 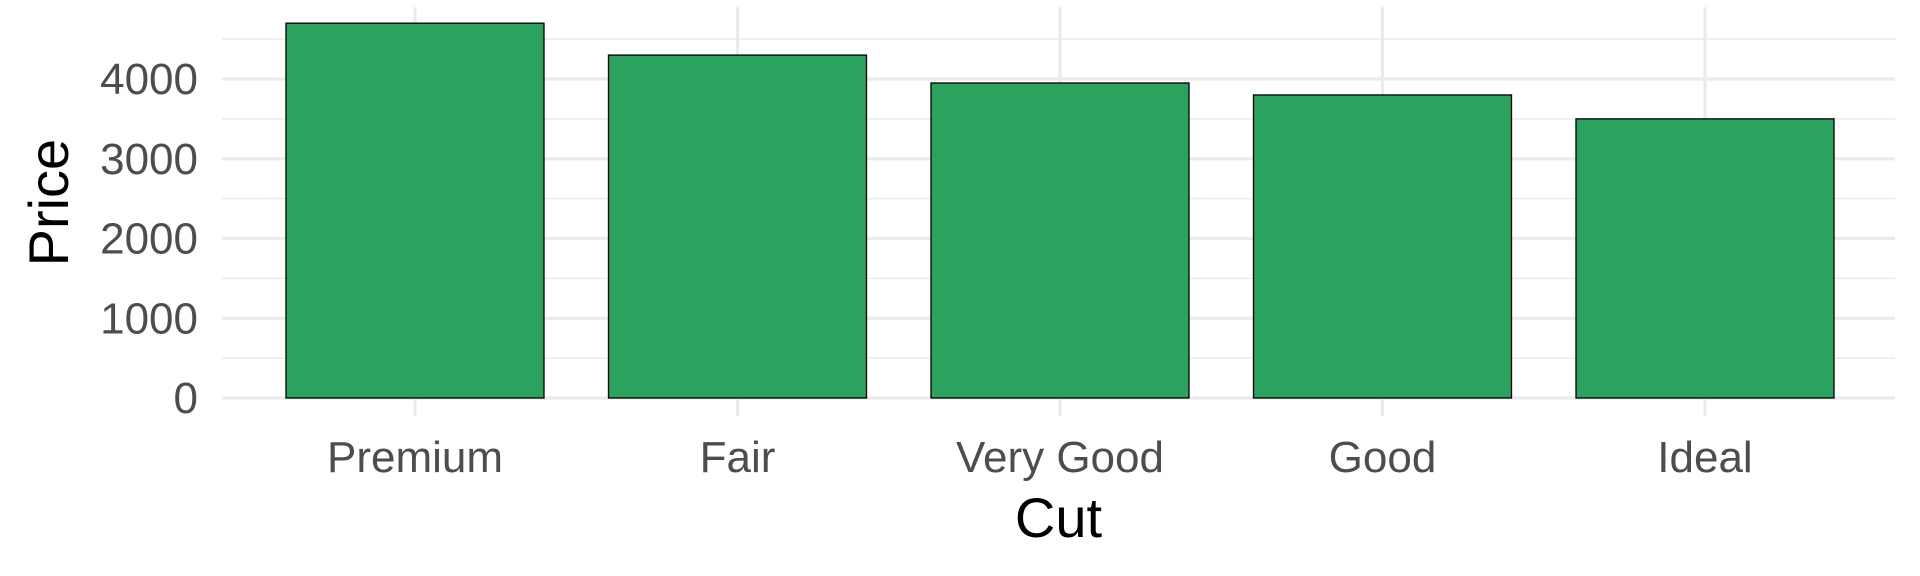 I want to click on y-tick-label: 3000, so click(x=149, y=159).